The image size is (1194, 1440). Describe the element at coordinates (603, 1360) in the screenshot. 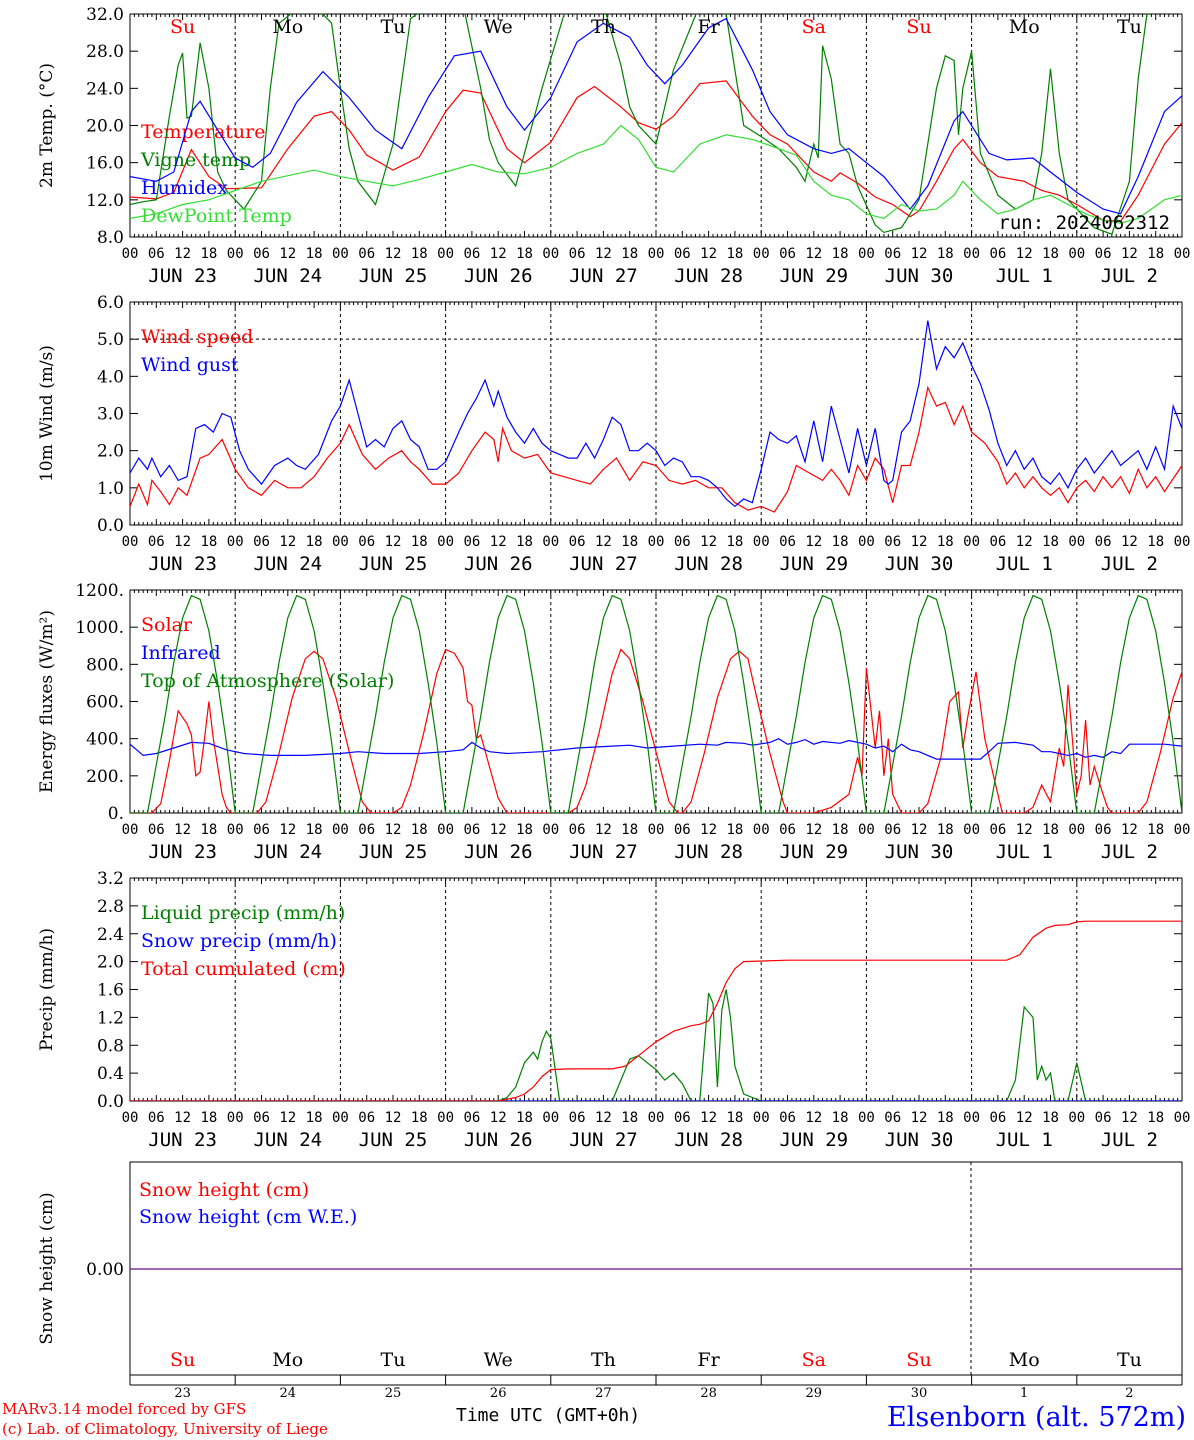

I see `snow-weekday-label: Th` at that location.